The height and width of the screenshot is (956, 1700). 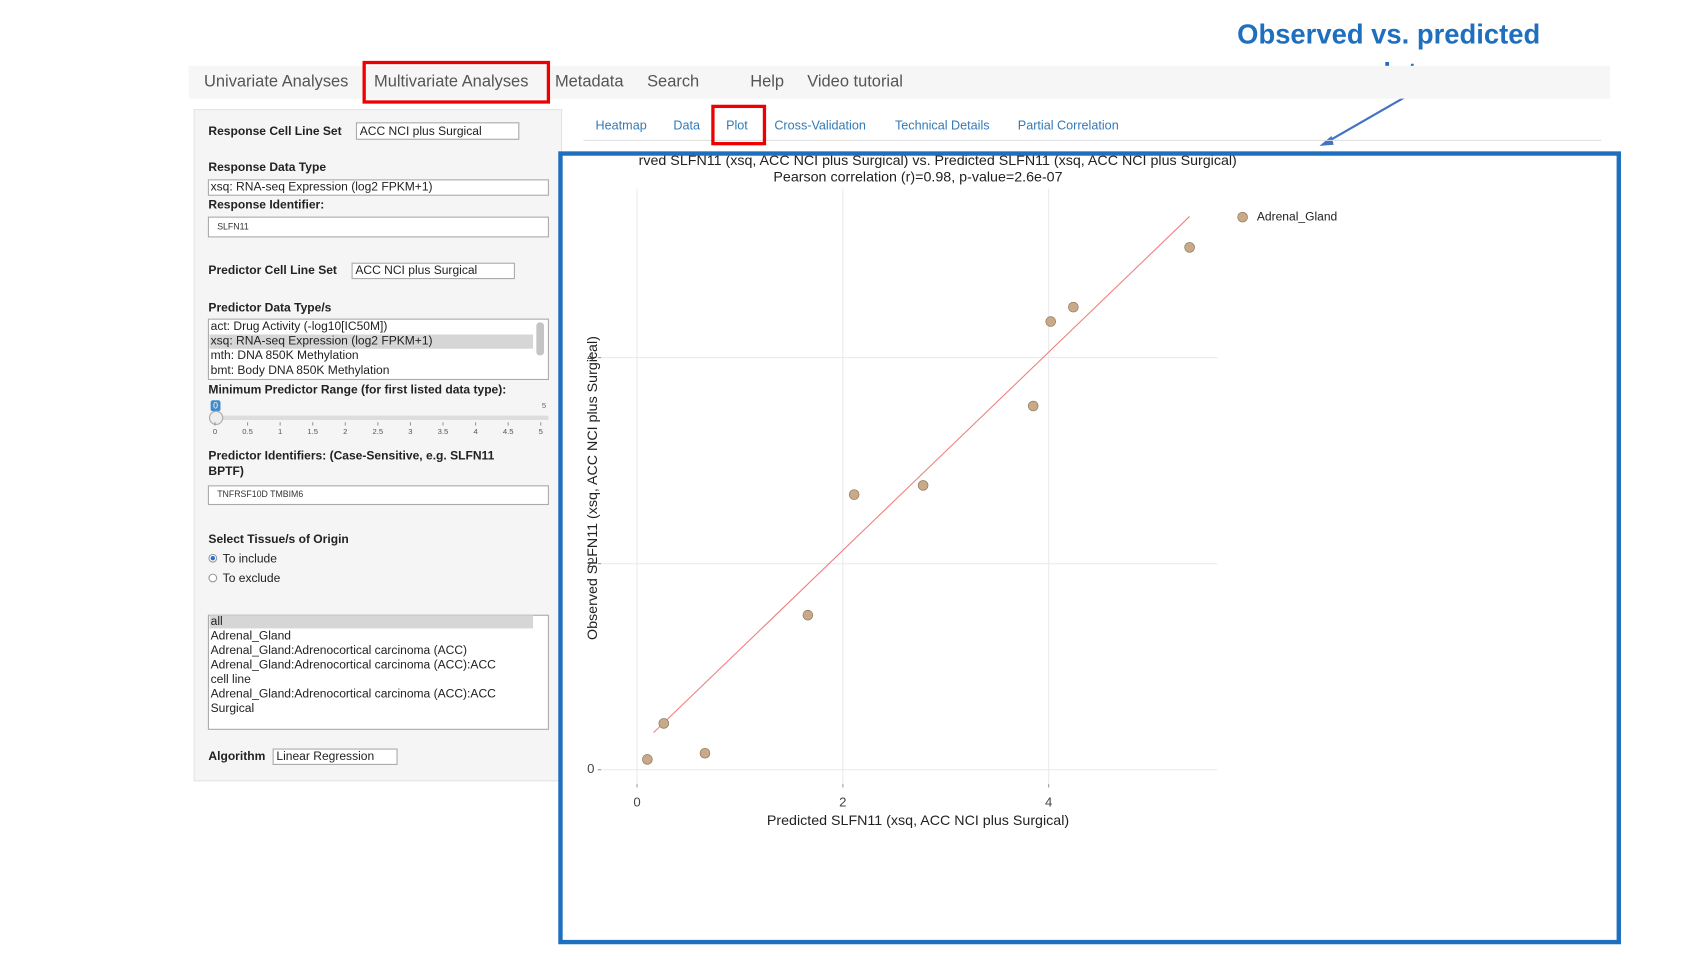 What do you see at coordinates (280, 431) in the screenshot?
I see `slider-tick-label: 1` at bounding box center [280, 431].